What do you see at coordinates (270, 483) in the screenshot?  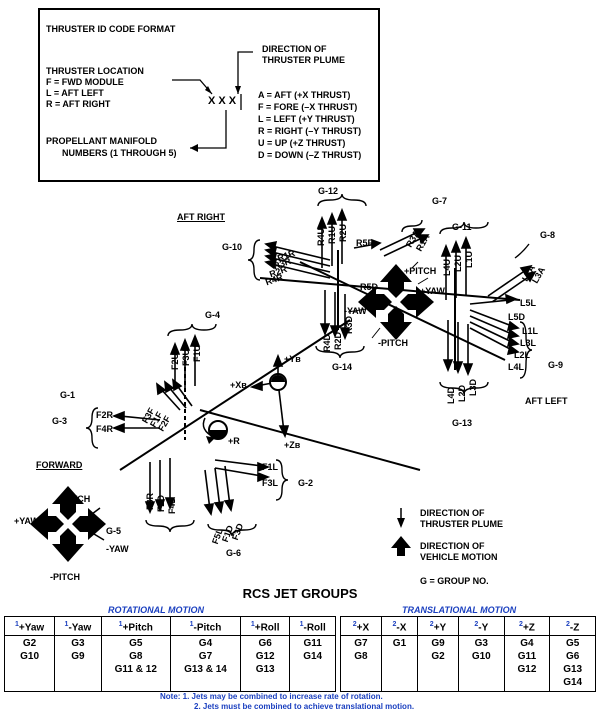 I see `thruster-f3l: F3L` at bounding box center [270, 483].